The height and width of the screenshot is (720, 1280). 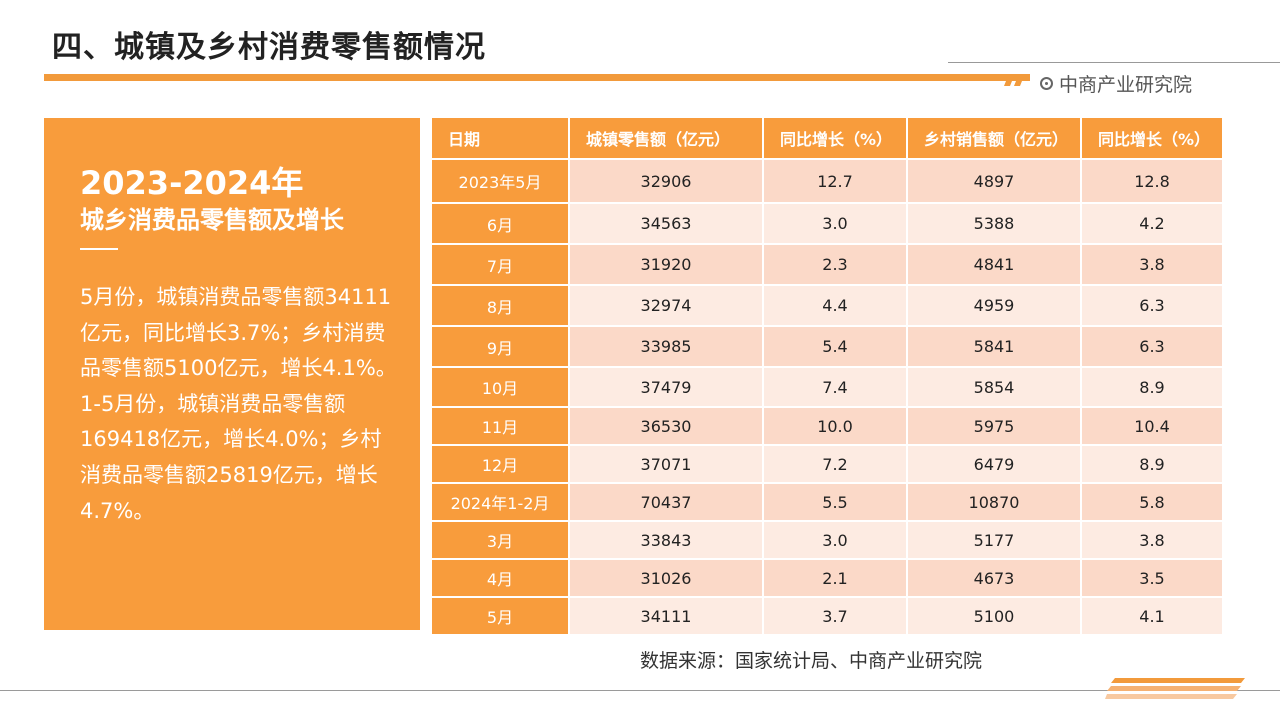 I want to click on table-row: 2024年1-2月 70437 5.5 10870 5.8, so click(x=827, y=501).